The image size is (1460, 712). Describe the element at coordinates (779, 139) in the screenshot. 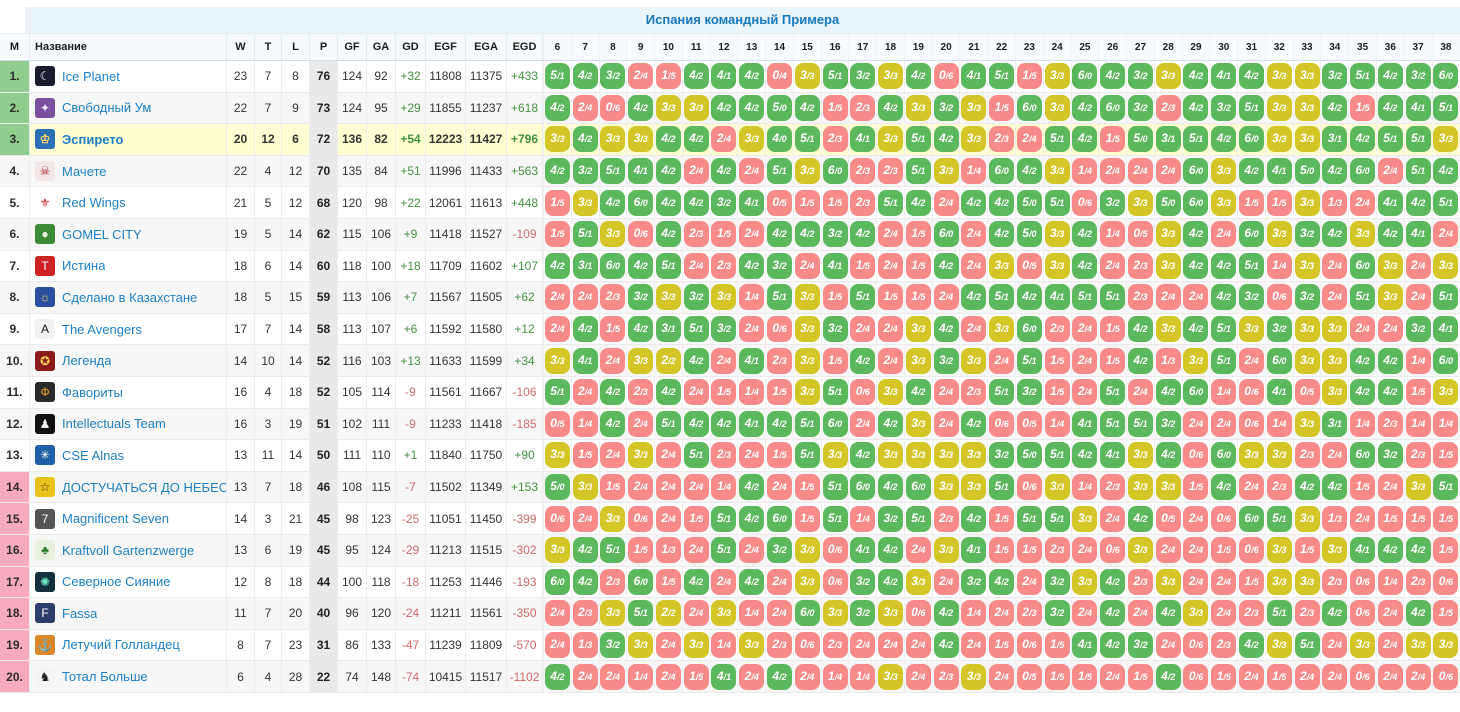

I see `match-result-win: 4/0` at that location.